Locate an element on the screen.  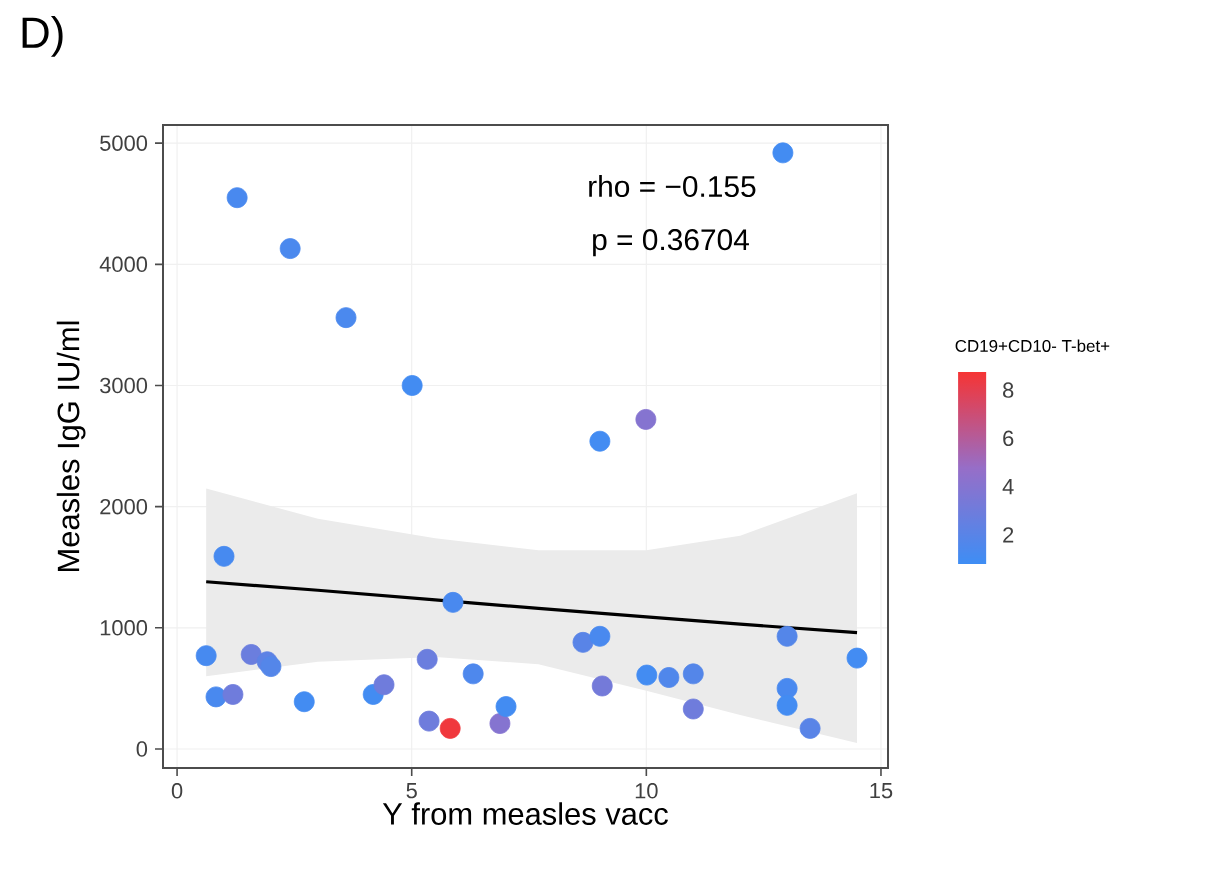
y-tick-label: 2000 is located at coordinates (124, 506).